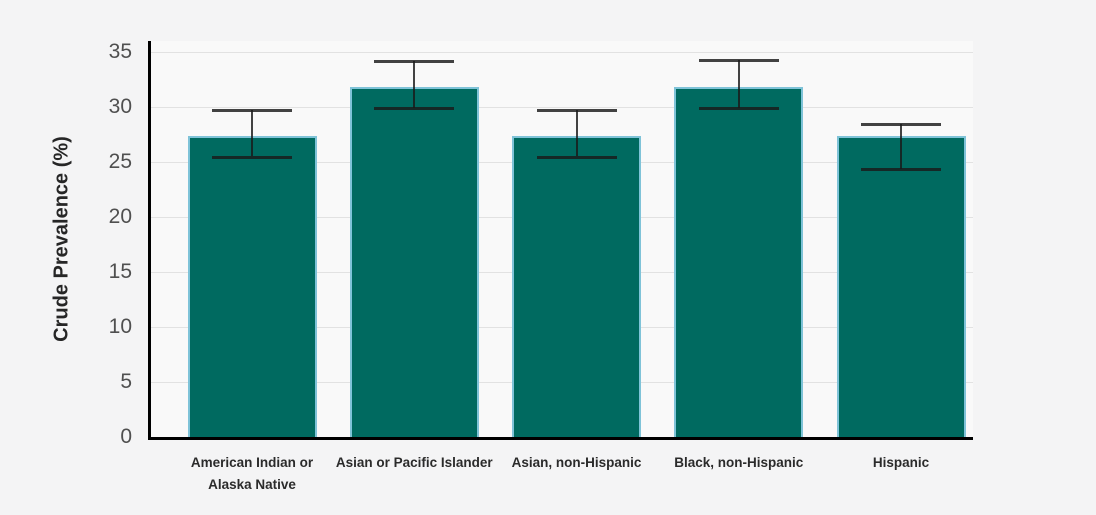  I want to click on bar-asian-or-pacific-islander, so click(414, 263).